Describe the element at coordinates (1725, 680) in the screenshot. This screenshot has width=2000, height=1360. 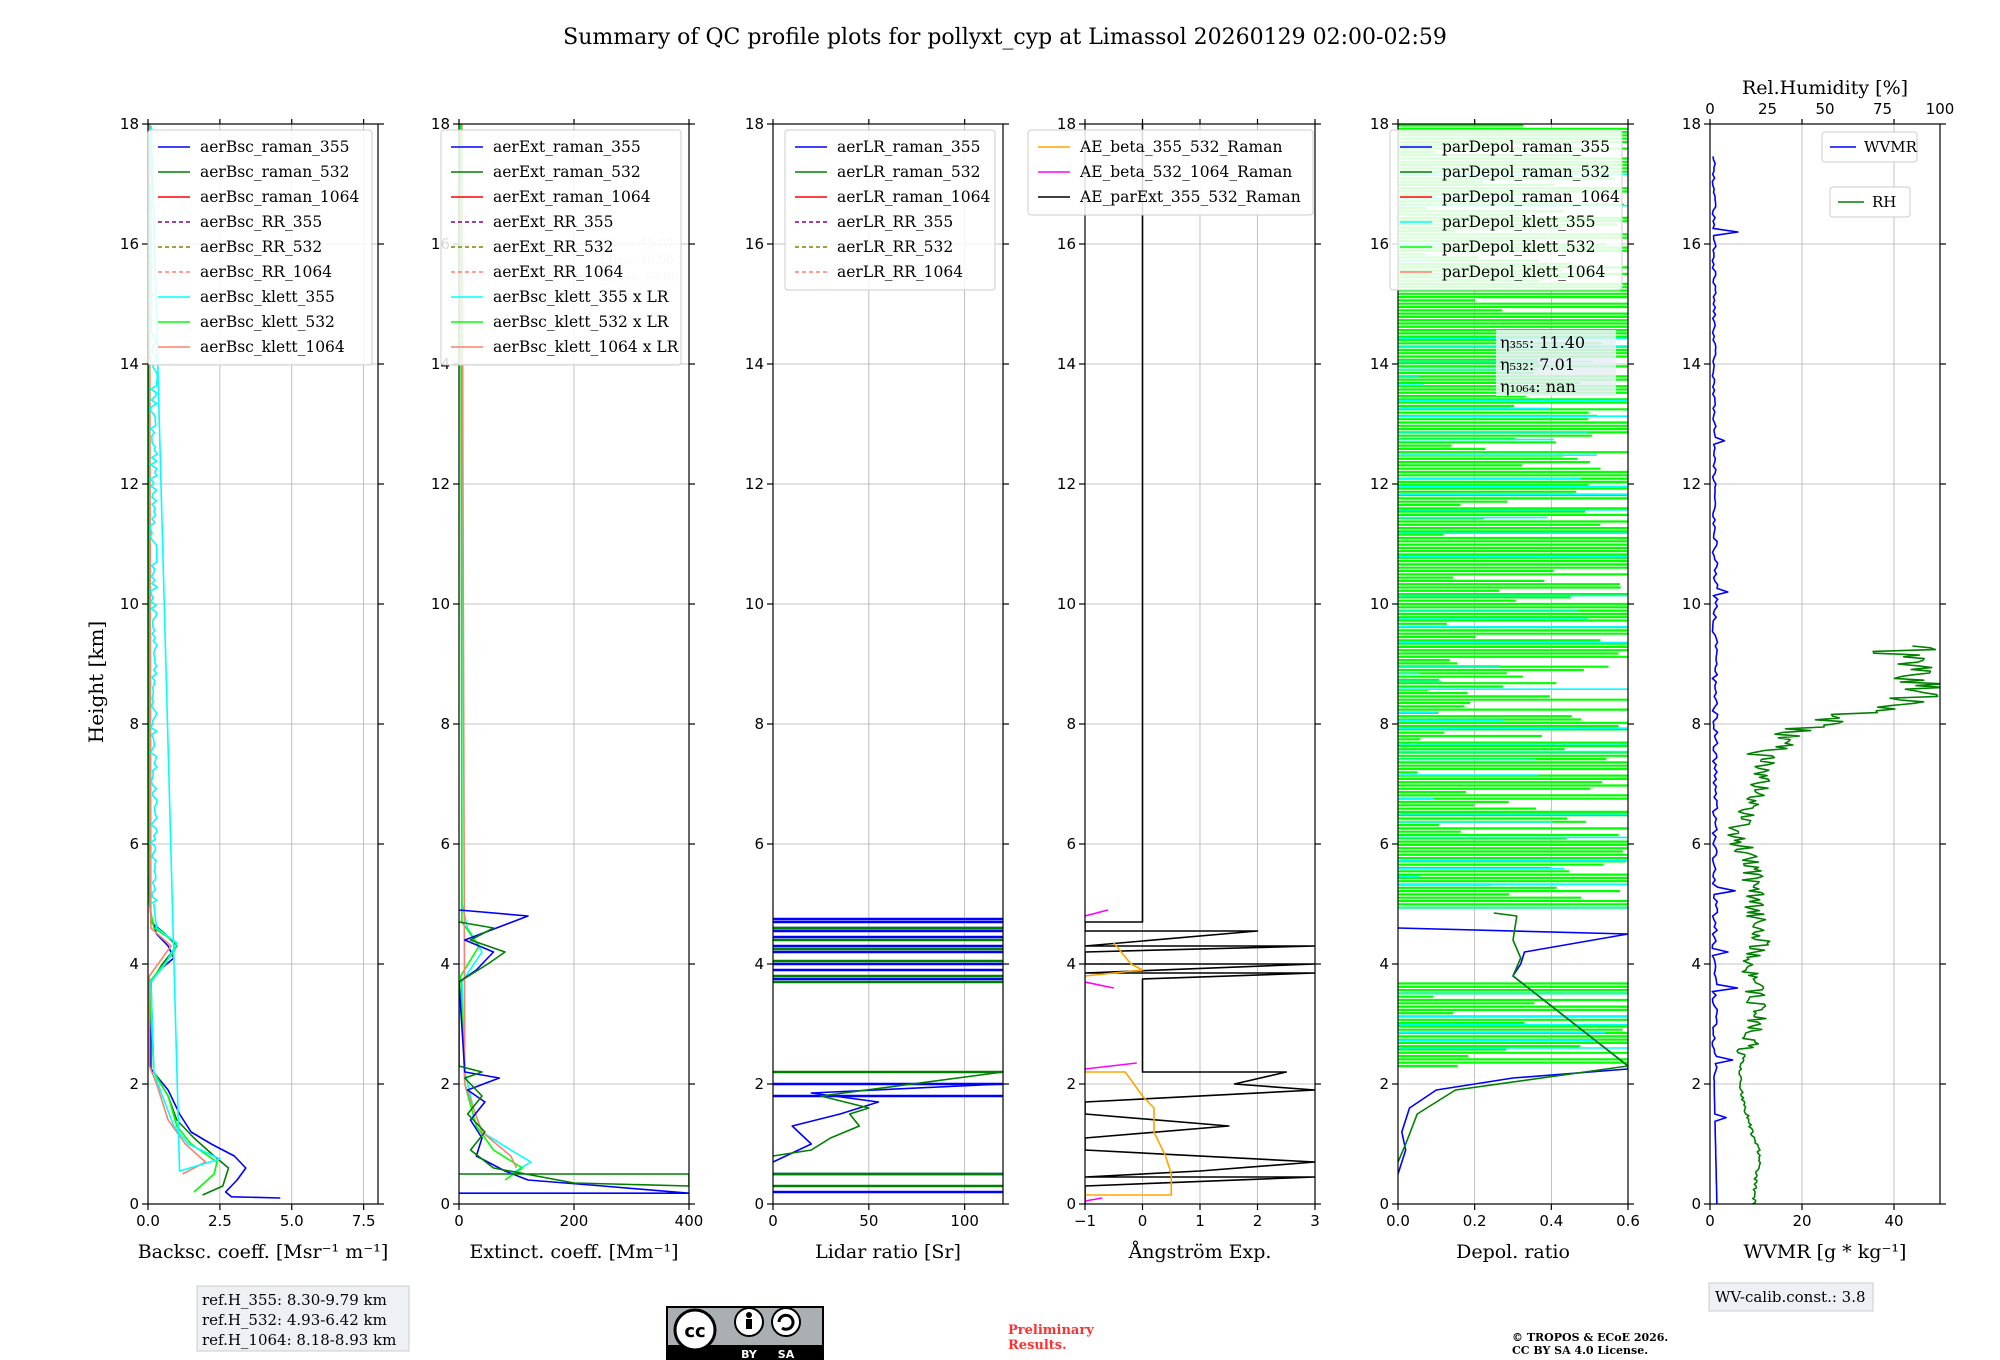
I see `series-WVMR` at that location.